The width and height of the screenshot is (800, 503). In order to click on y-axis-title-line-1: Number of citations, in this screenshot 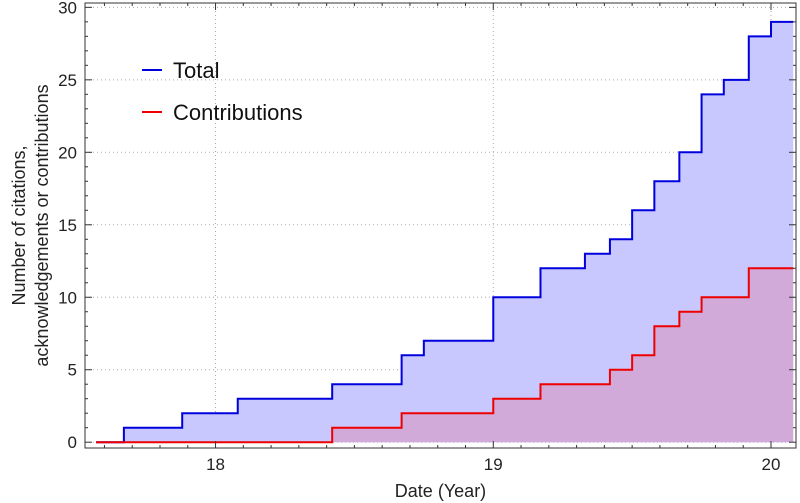, I will do `click(19, 225)`.